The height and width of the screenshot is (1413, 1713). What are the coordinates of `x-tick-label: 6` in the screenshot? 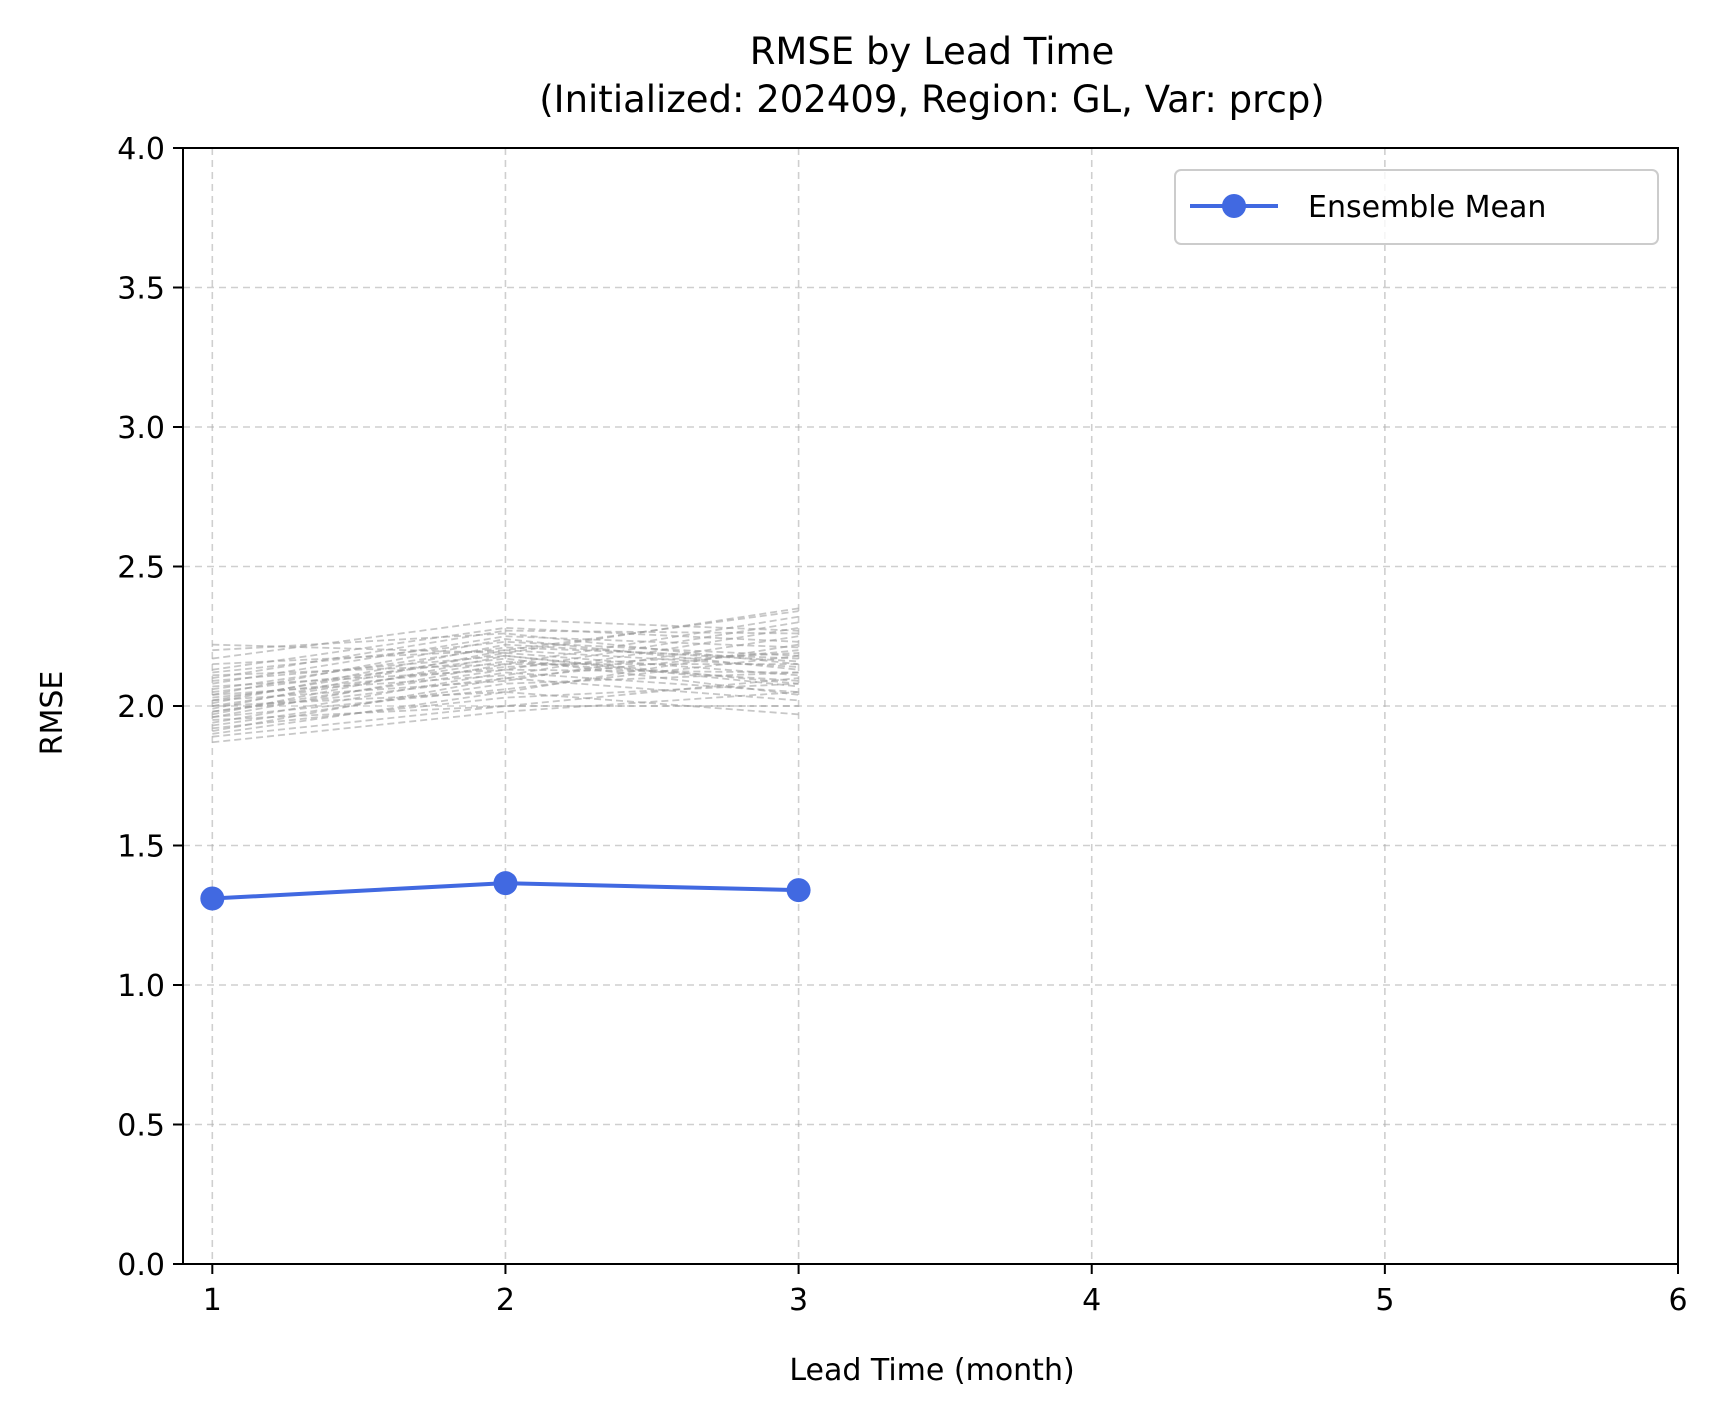 It's located at (1677, 1300).